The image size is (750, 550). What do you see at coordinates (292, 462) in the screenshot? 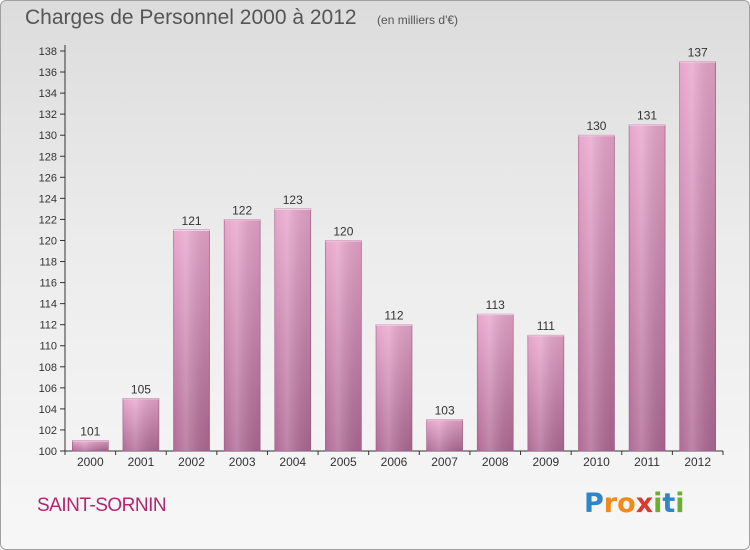
I see `x-tick-label: 2004` at bounding box center [292, 462].